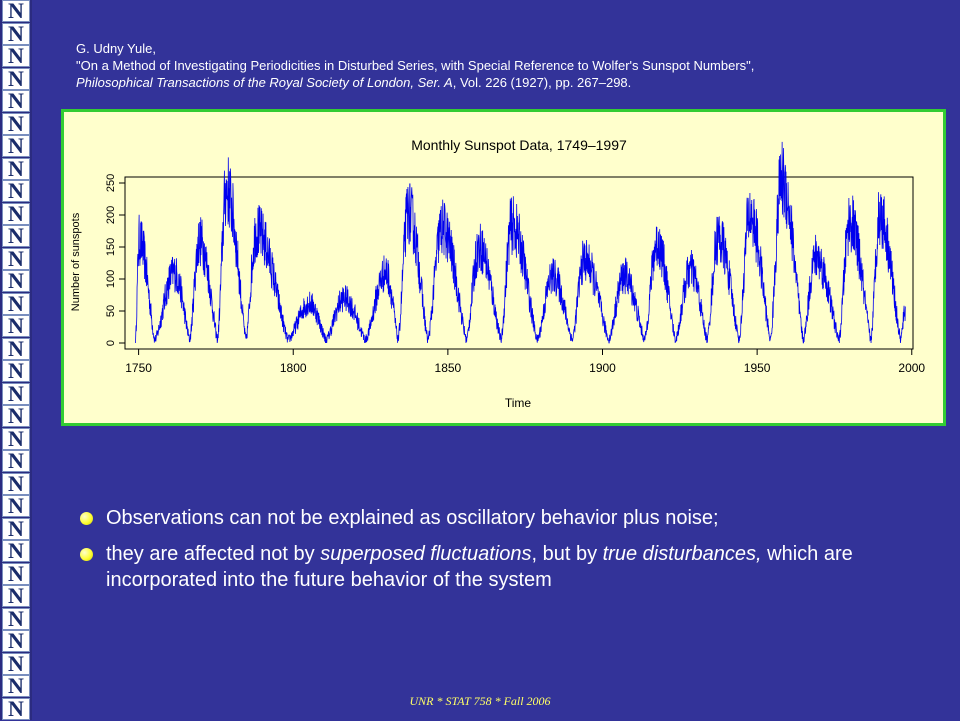 The width and height of the screenshot is (960, 721). Describe the element at coordinates (116, 48) in the screenshot. I see `citation-author: G. Udny Yule,` at that location.